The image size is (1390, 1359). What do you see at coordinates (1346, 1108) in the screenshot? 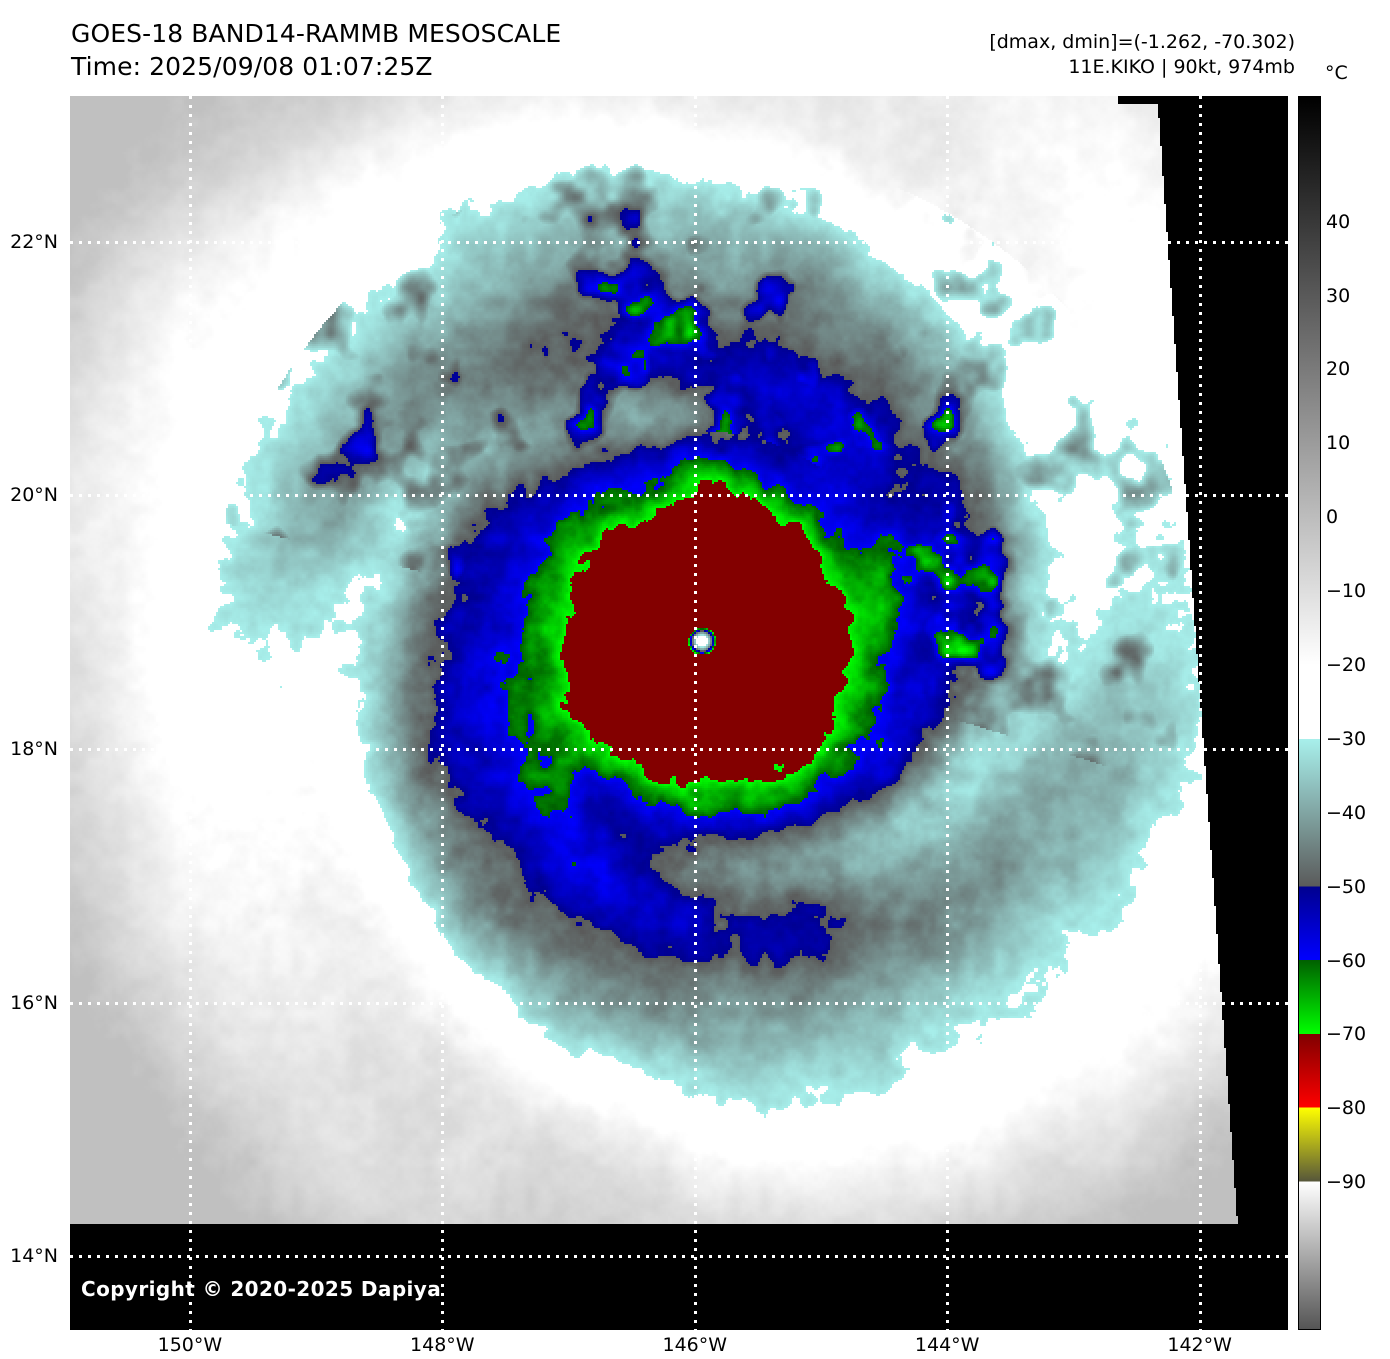
I see `colorbar-tick-label: −80` at bounding box center [1346, 1108].